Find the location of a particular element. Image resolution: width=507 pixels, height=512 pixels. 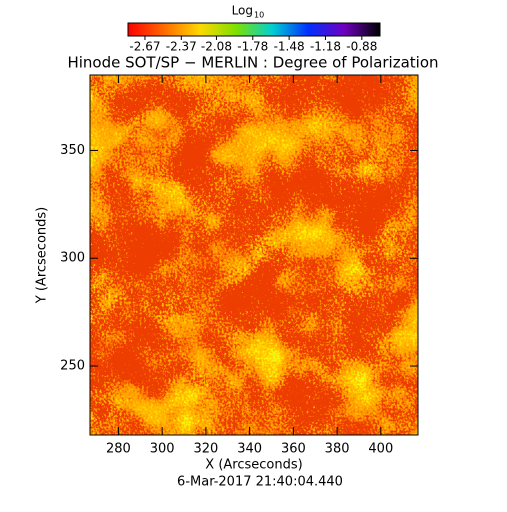

colorbar-tick-label: -1.18 is located at coordinates (325, 47).